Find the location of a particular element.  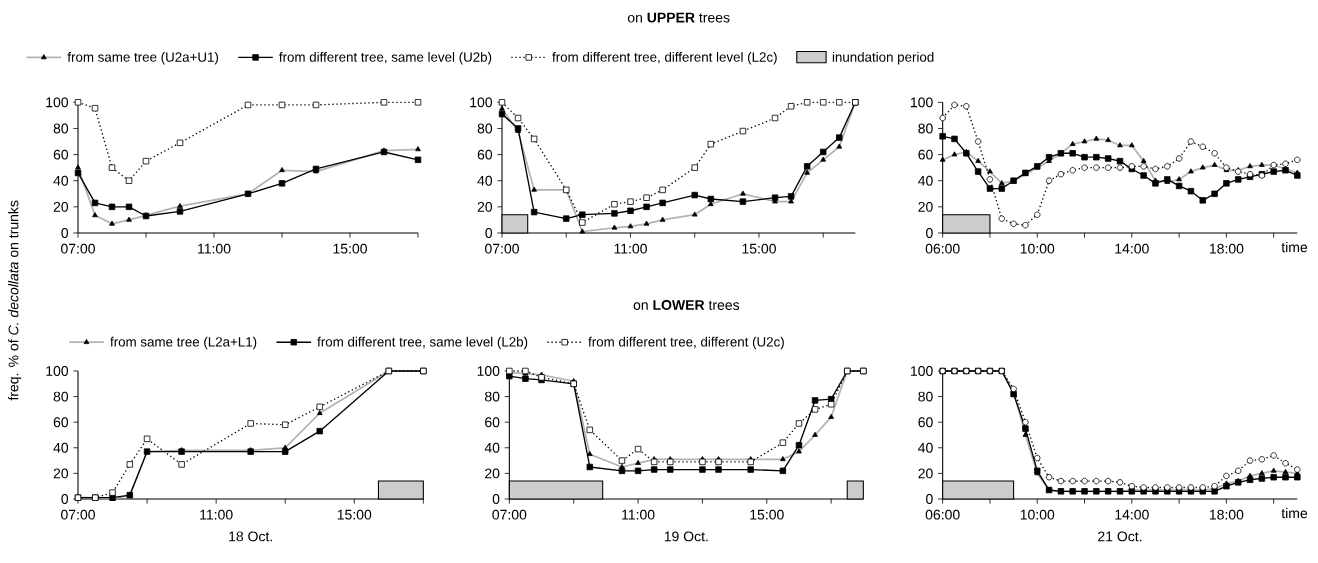

legend-label: from same tree (U2a+U1) is located at coordinates (143, 58).